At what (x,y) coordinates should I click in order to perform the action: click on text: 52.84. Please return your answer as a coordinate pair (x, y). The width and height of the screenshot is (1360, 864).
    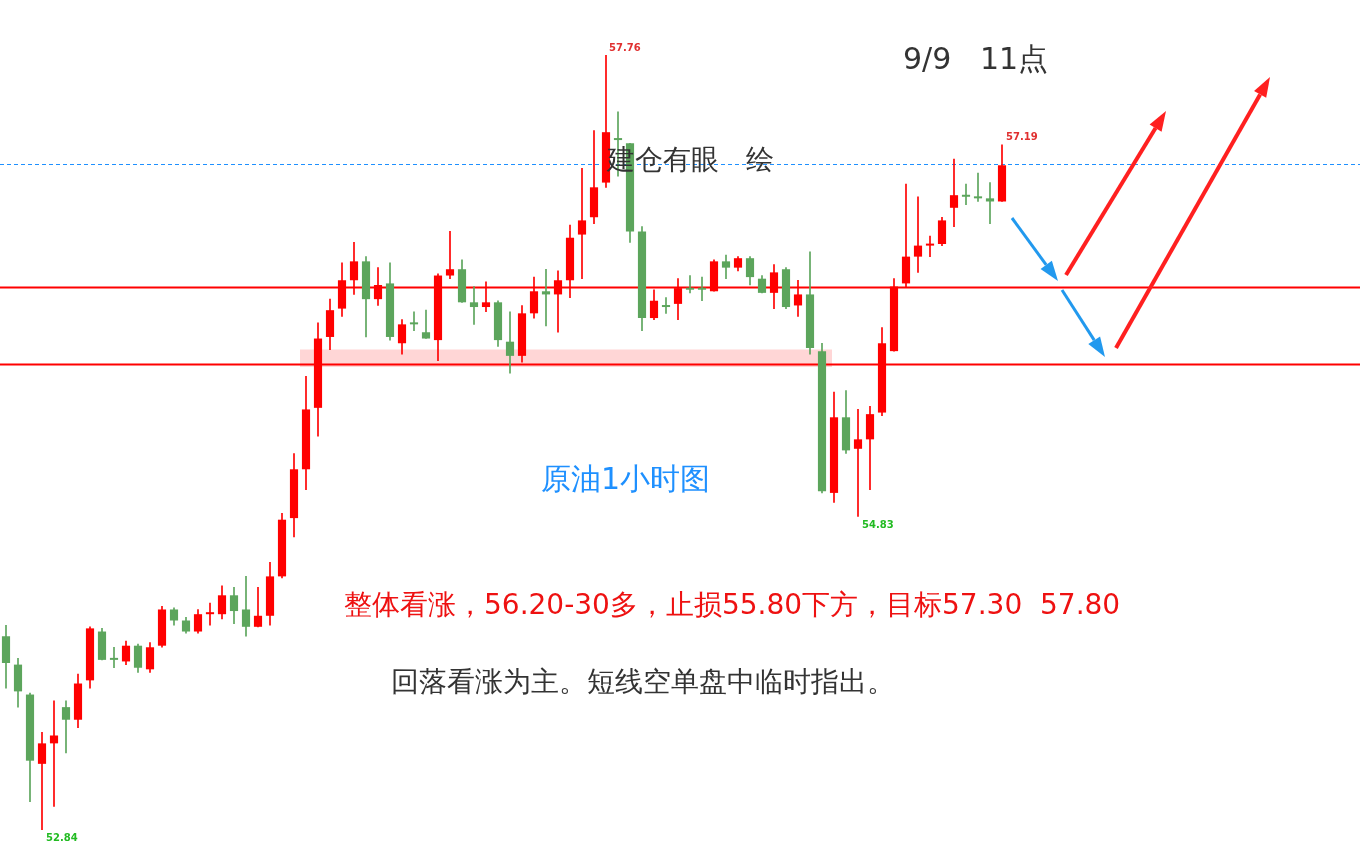
    Looking at the image, I should click on (62, 837).